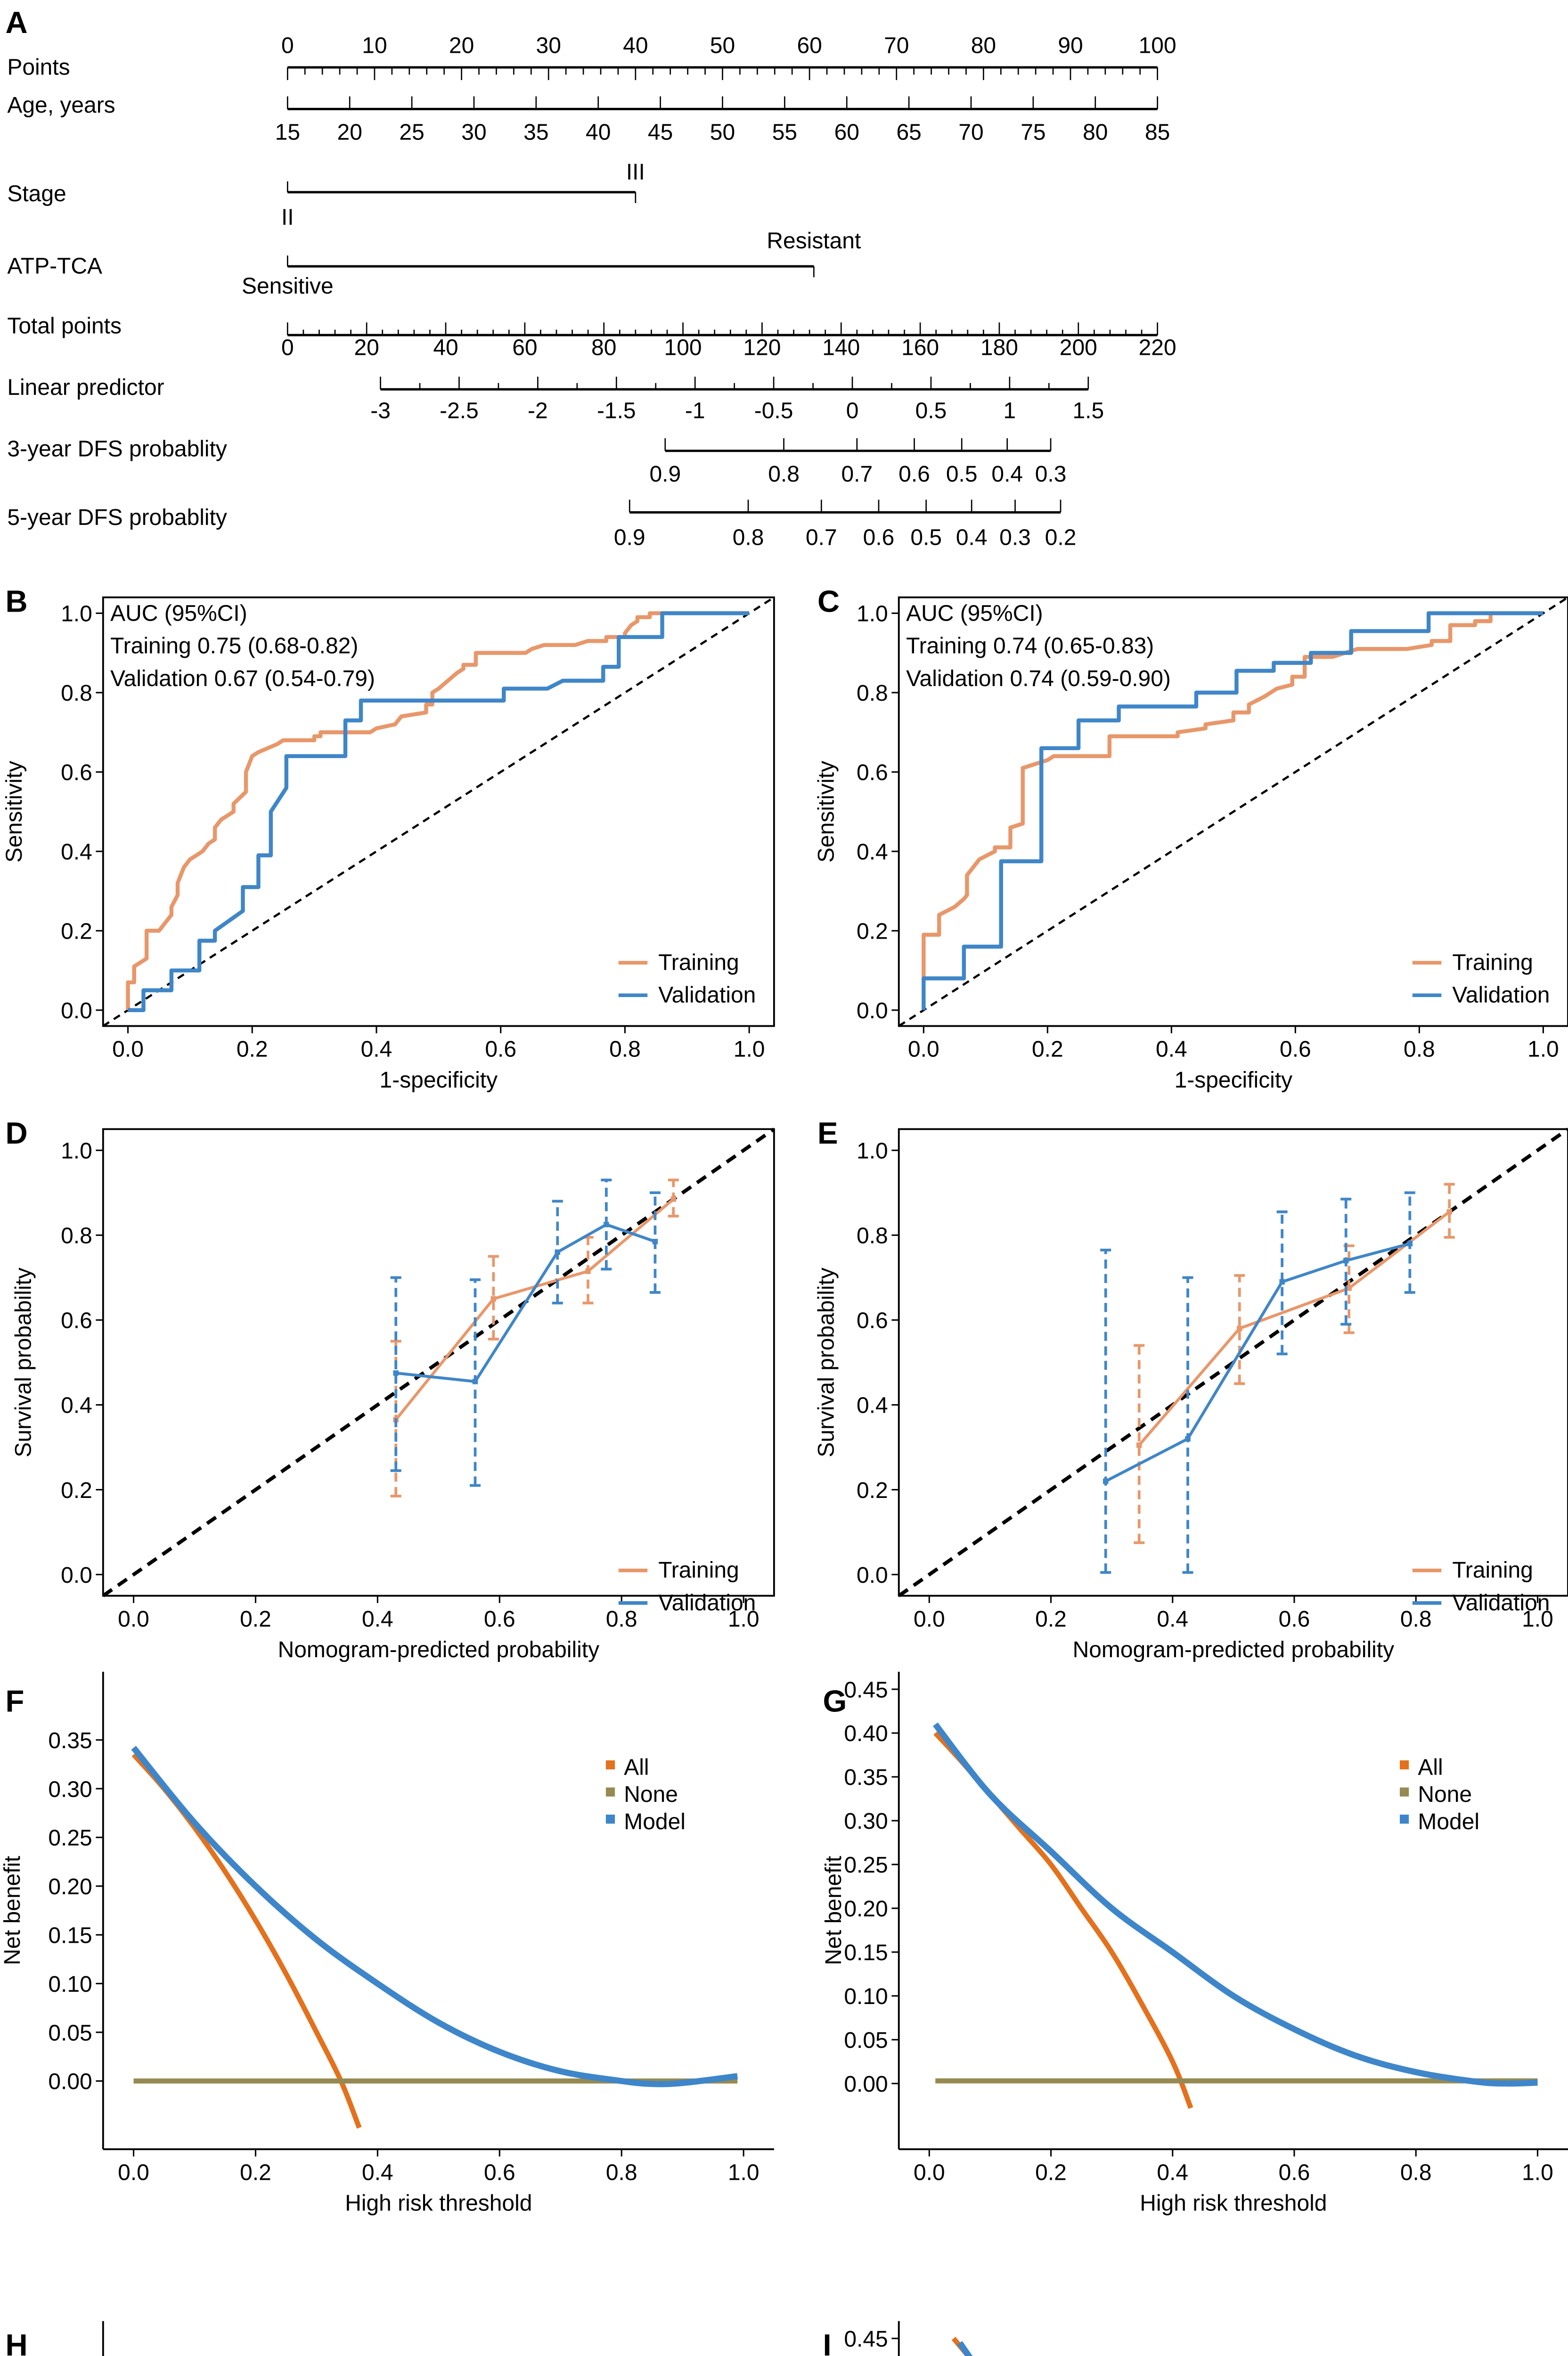  I want to click on y-tick-label: 0.30, so click(866, 1821).